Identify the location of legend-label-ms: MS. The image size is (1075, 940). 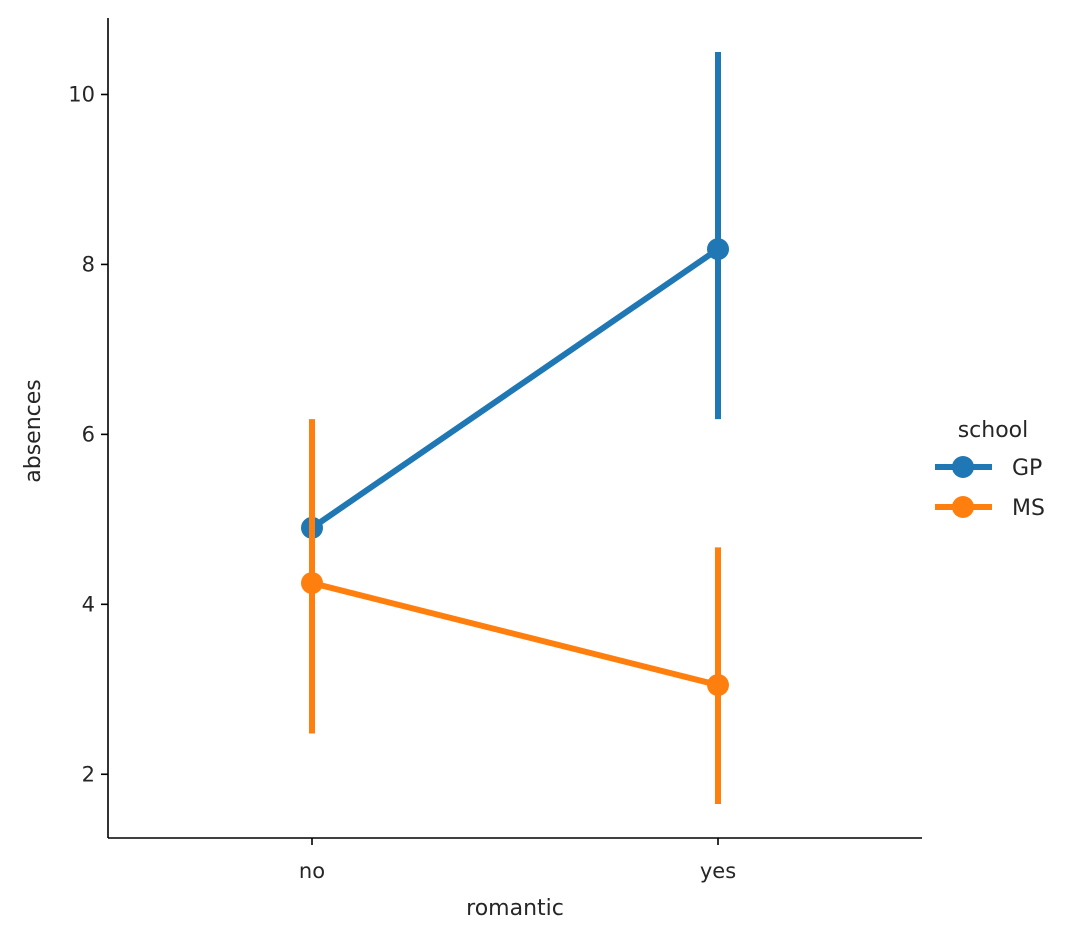
(1028, 508).